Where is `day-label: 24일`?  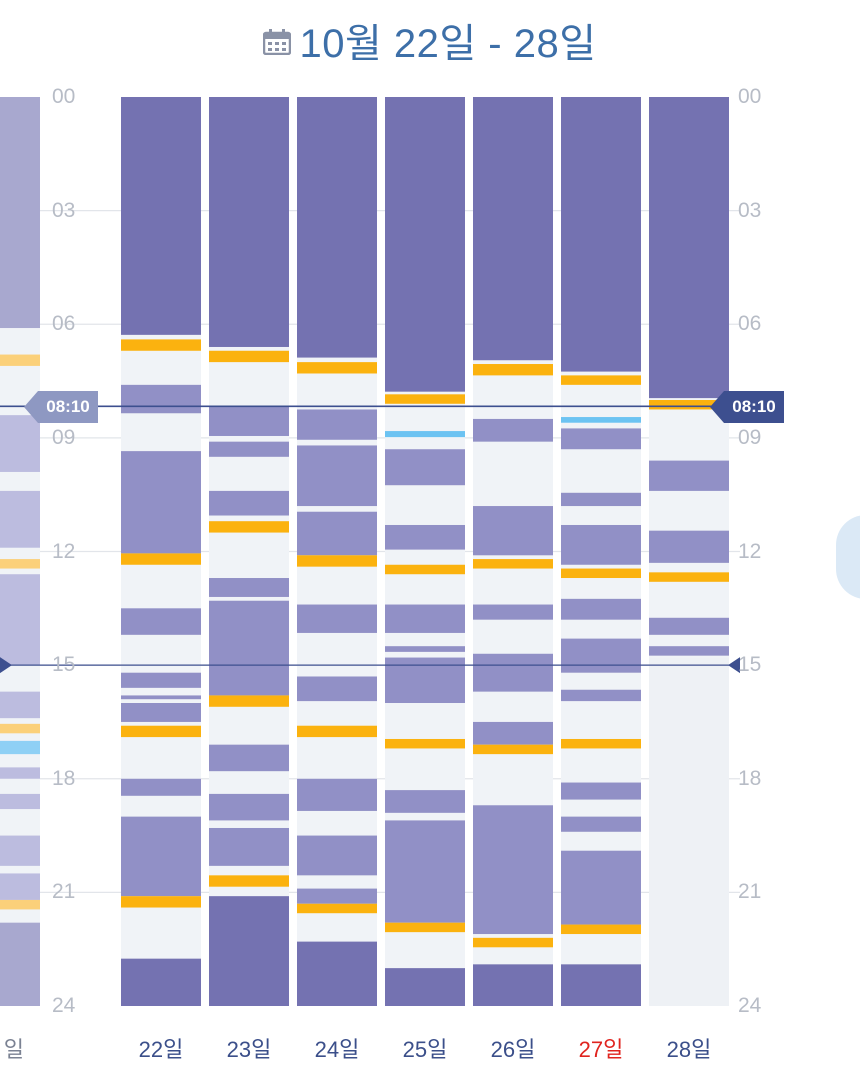
day-label: 24일 is located at coordinates (337, 1049).